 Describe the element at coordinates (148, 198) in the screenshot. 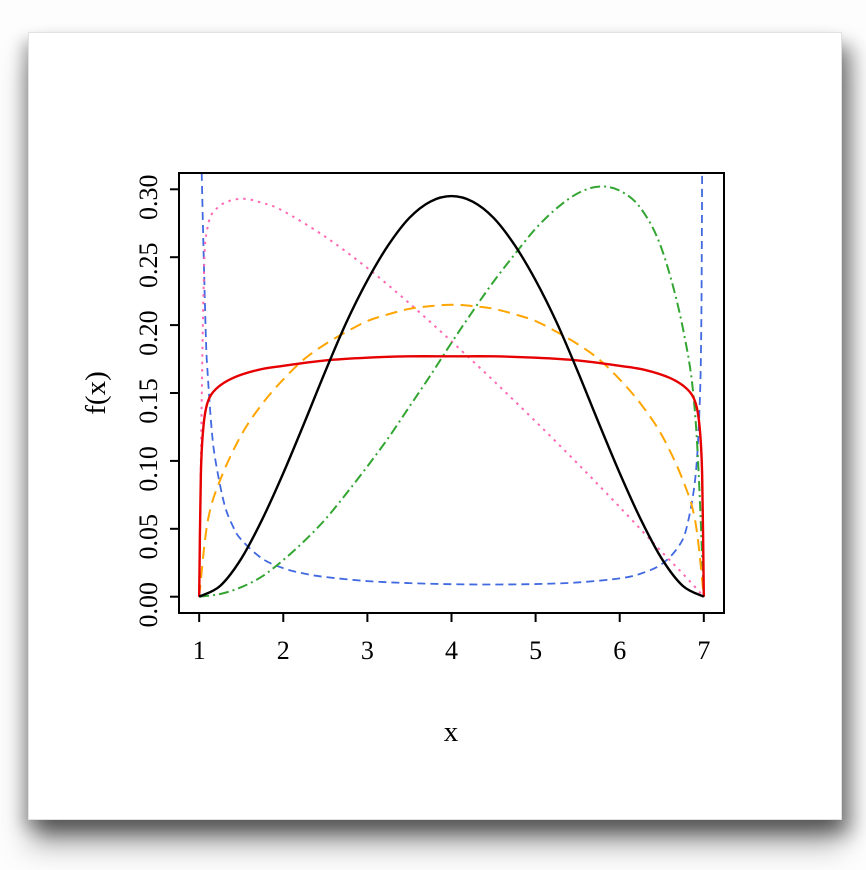

I see `y-tick-label: 0.30` at that location.